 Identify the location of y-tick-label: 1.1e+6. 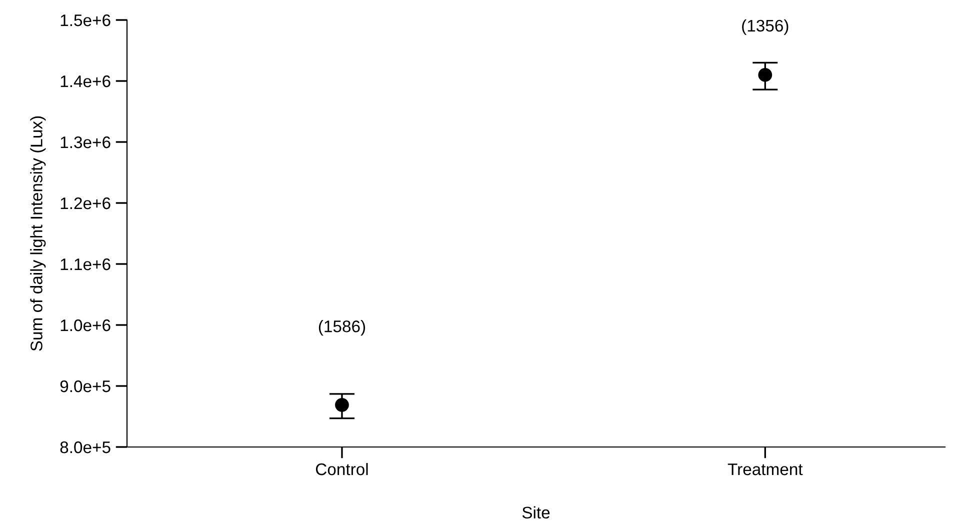
(85, 264).